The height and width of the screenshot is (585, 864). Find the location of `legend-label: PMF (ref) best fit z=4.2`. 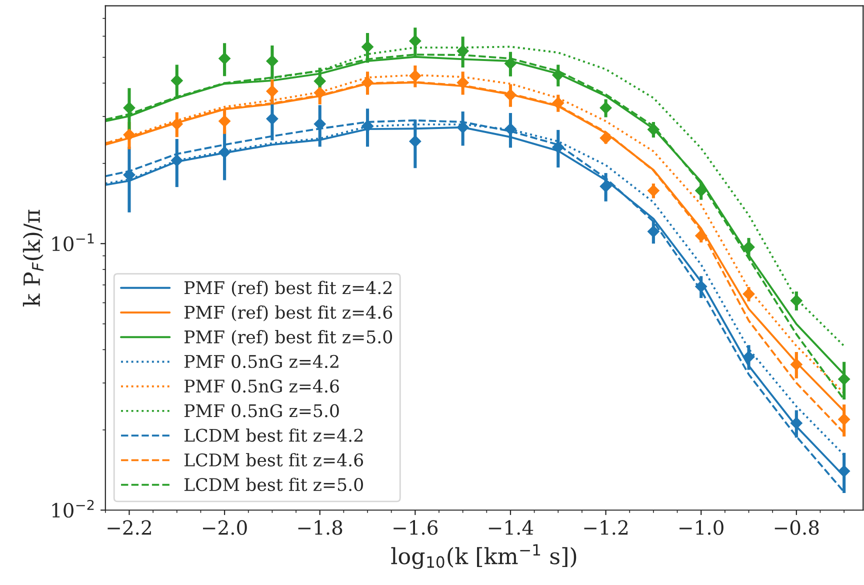

legend-label: PMF (ref) best fit z=4.2 is located at coordinates (288, 288).